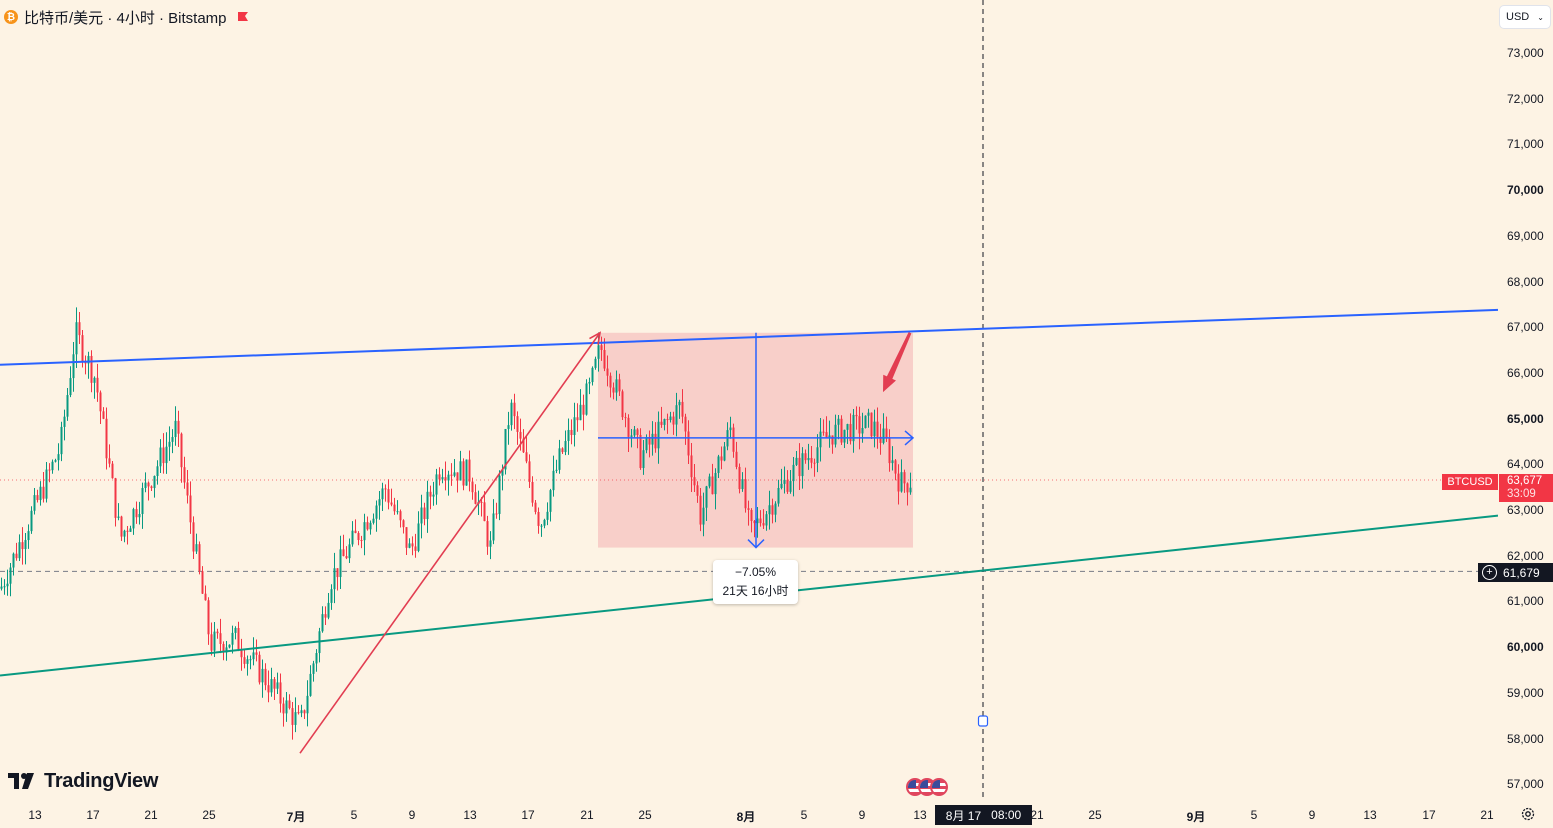 The width and height of the screenshot is (1553, 828). Describe the element at coordinates (1525, 190) in the screenshot. I see `price-tick-label: 70,000` at that location.